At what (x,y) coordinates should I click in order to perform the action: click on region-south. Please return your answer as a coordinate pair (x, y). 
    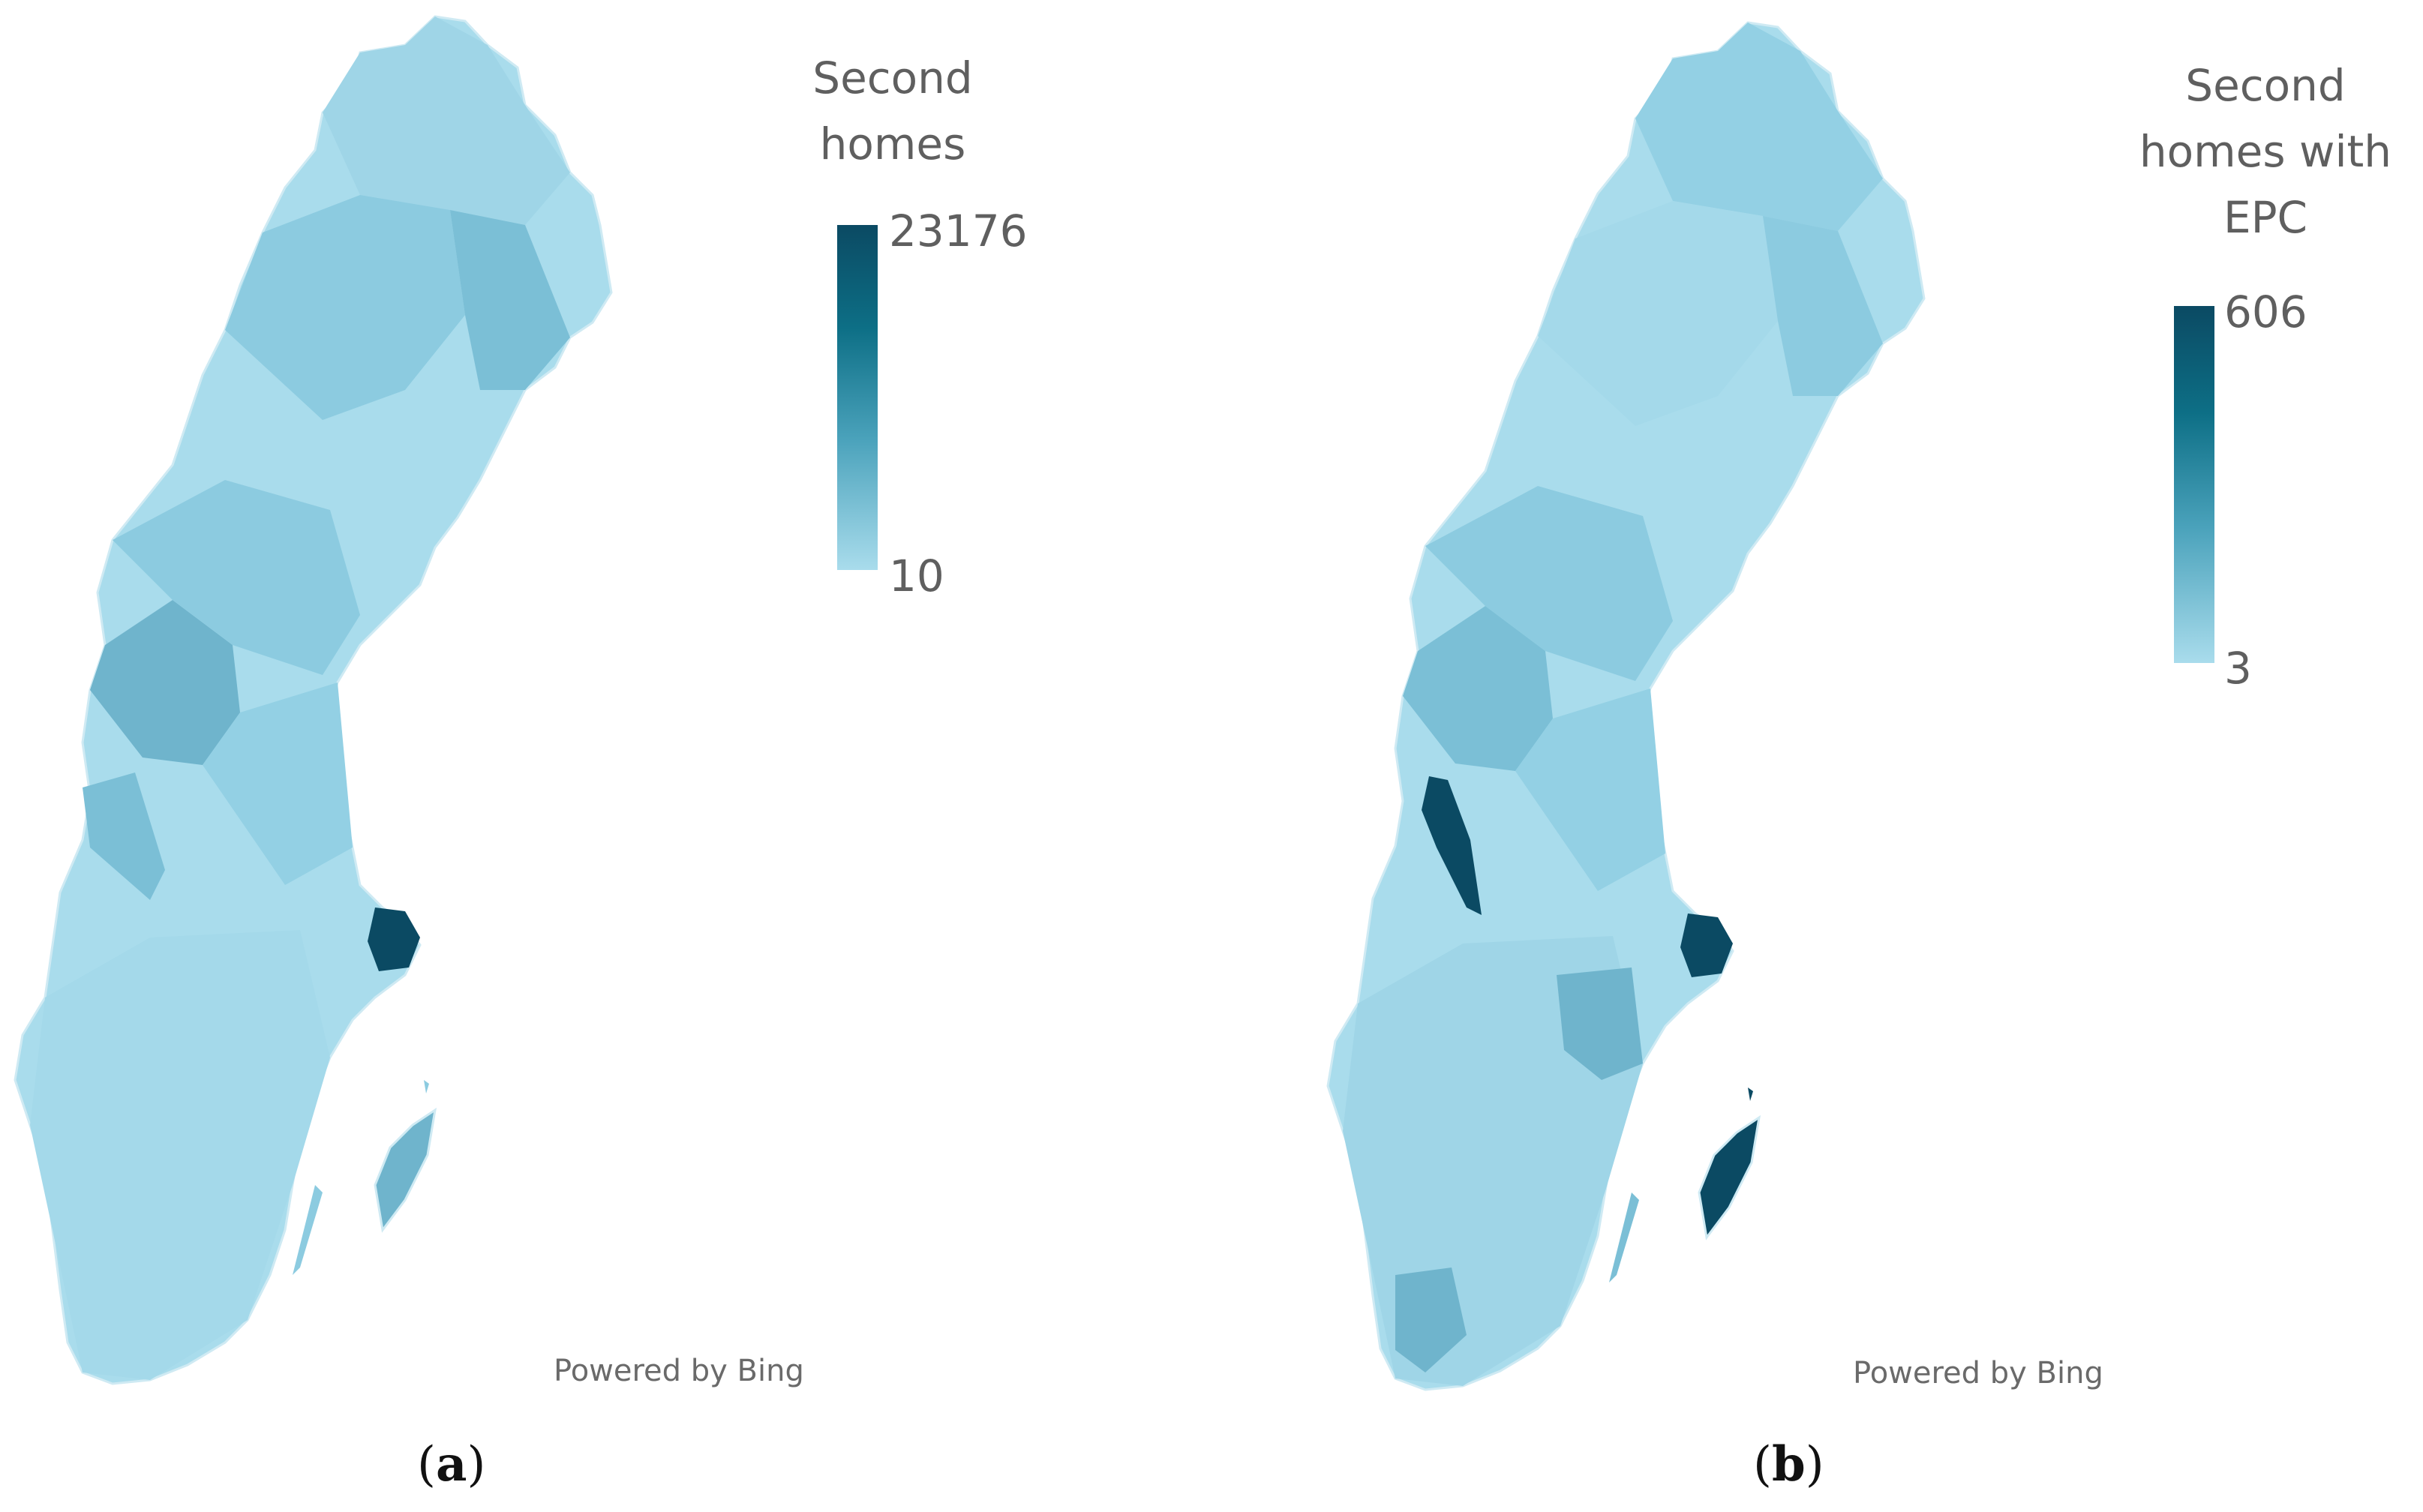
    Looking at the image, I should click on (180, 1155).